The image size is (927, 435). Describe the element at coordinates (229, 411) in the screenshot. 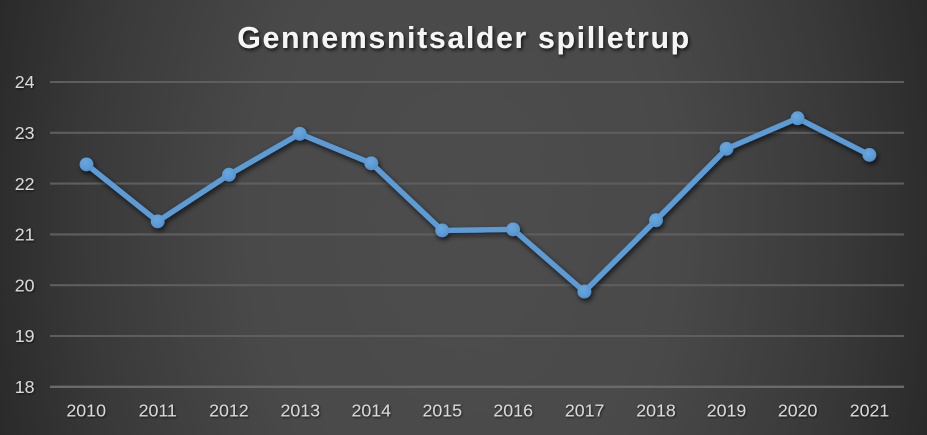

I see `svg-text: 2012` at that location.